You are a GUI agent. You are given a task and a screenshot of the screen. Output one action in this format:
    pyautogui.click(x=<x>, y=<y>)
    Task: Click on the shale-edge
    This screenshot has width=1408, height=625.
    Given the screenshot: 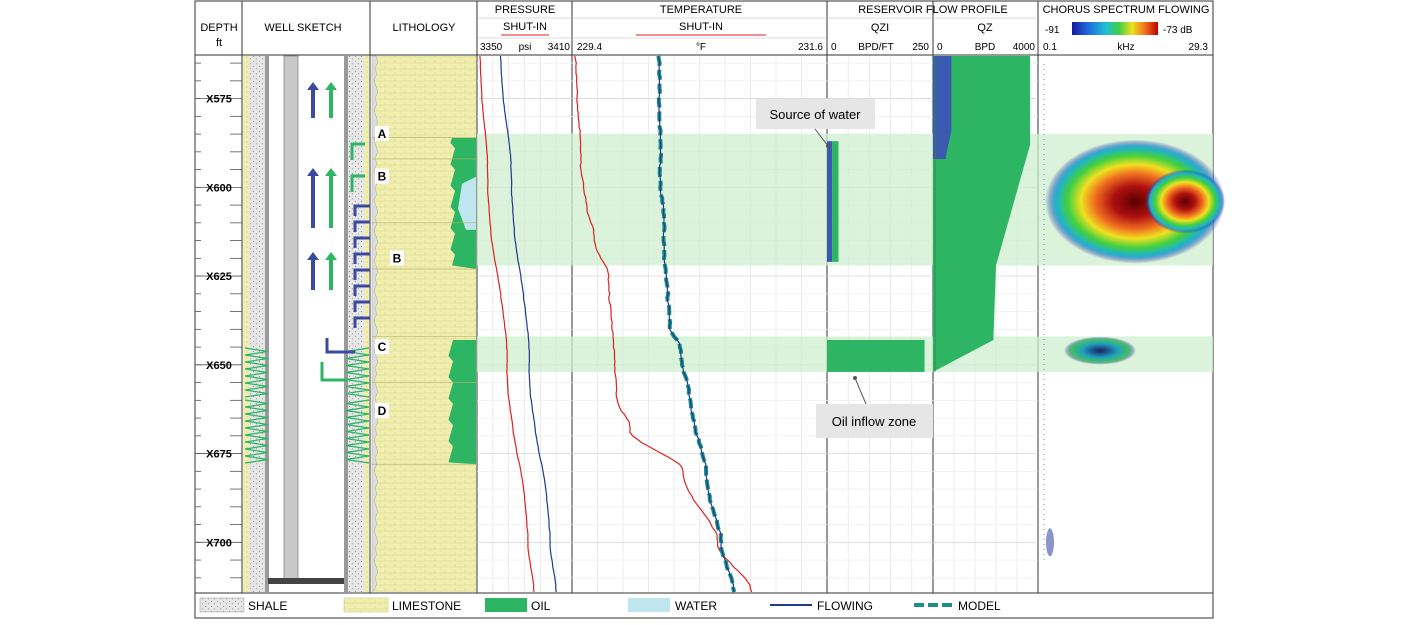 What is the action you would take?
    pyautogui.click(x=375, y=324)
    